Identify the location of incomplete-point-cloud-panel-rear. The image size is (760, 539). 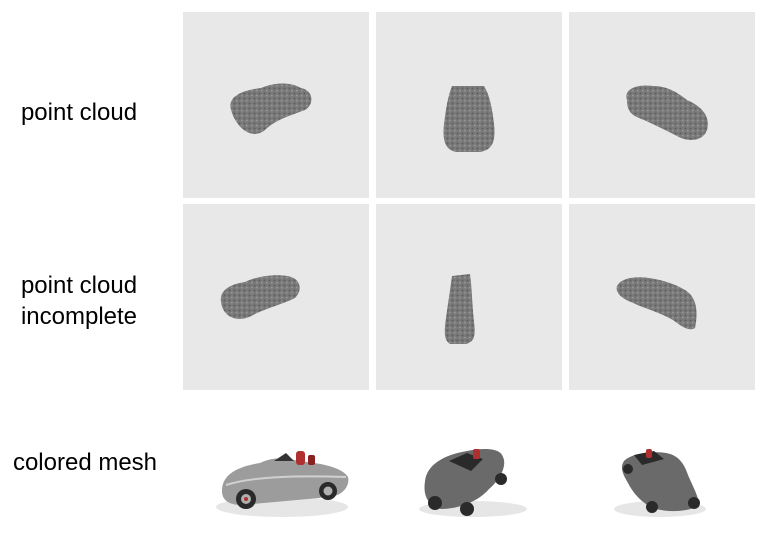
(469, 297).